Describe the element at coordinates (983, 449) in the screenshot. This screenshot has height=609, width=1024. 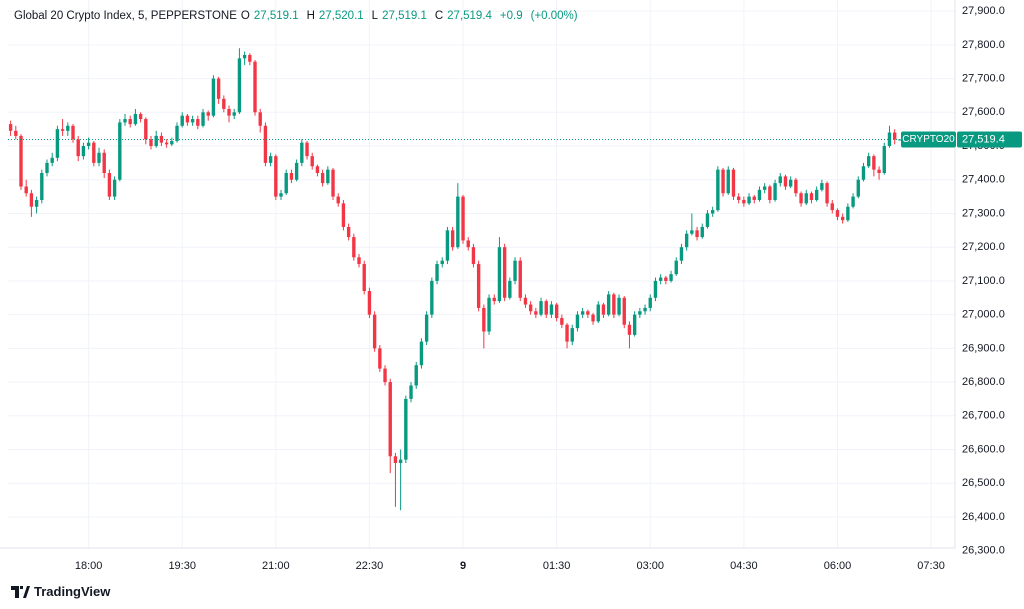
I see `y-tick-label: 26,600.0` at that location.